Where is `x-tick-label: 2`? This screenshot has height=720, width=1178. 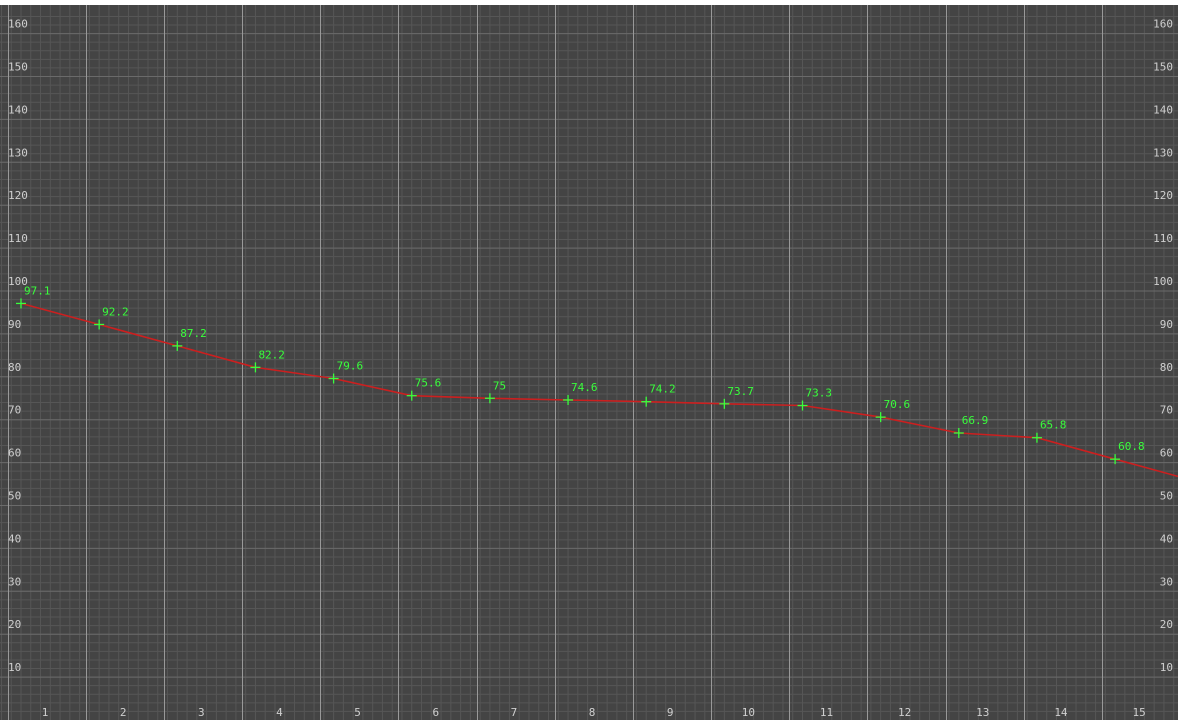 x-tick-label: 2 is located at coordinates (123, 712).